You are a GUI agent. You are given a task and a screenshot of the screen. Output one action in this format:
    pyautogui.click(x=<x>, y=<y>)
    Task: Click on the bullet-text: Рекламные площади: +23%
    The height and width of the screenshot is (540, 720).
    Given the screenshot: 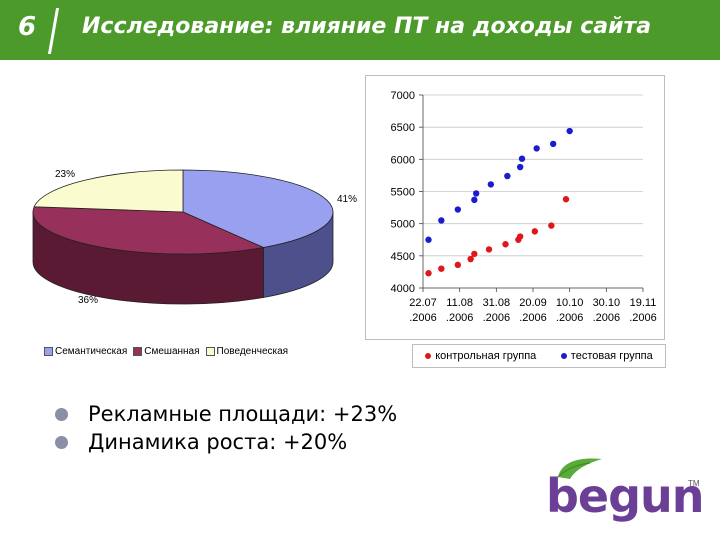 What is the action you would take?
    pyautogui.click(x=243, y=414)
    